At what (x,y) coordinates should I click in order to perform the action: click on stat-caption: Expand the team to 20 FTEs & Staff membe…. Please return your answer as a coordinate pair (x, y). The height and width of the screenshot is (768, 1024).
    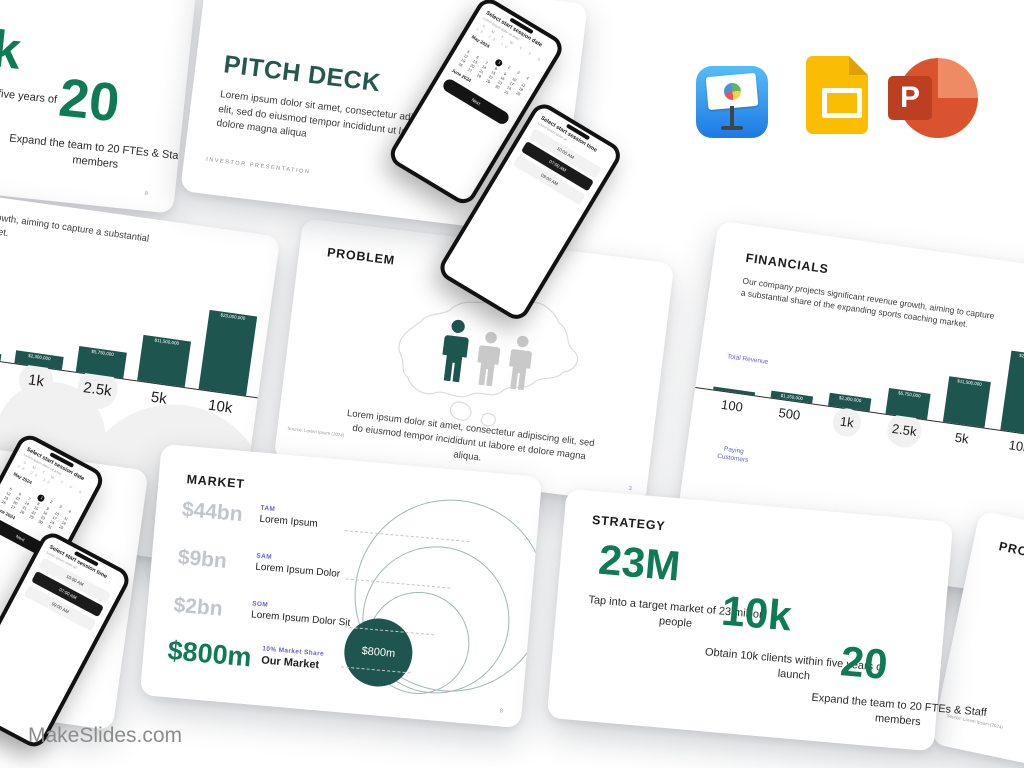
    Looking at the image, I should click on (96, 151).